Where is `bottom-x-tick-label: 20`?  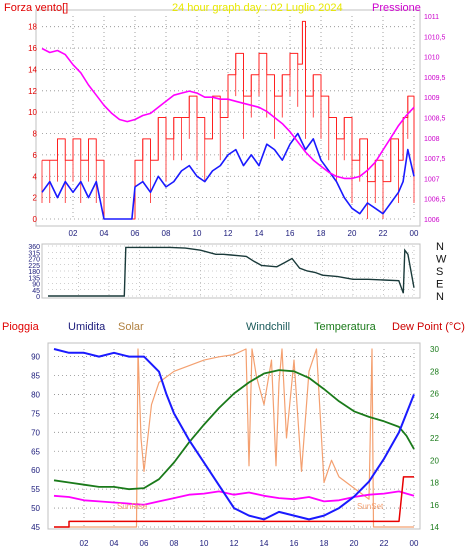
bottom-x-tick-label: 20 is located at coordinates (354, 543).